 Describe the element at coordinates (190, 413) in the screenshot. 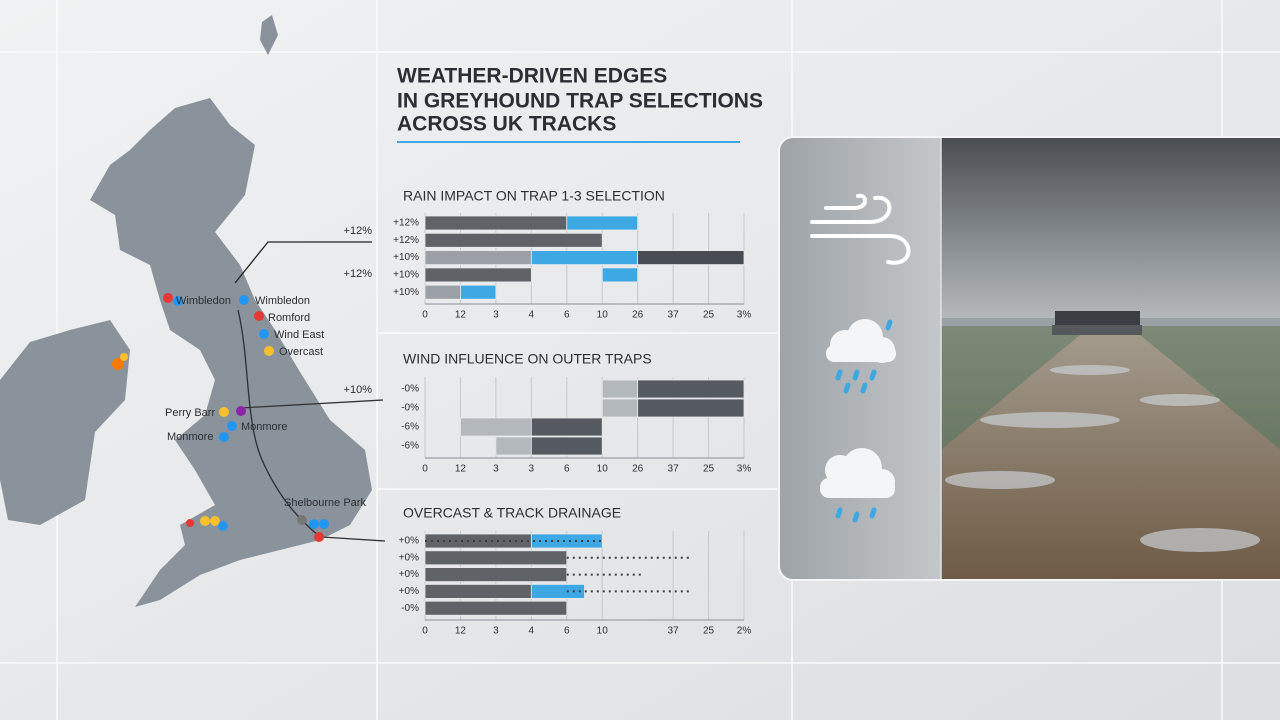

I see `map-label: Perry Barr` at that location.